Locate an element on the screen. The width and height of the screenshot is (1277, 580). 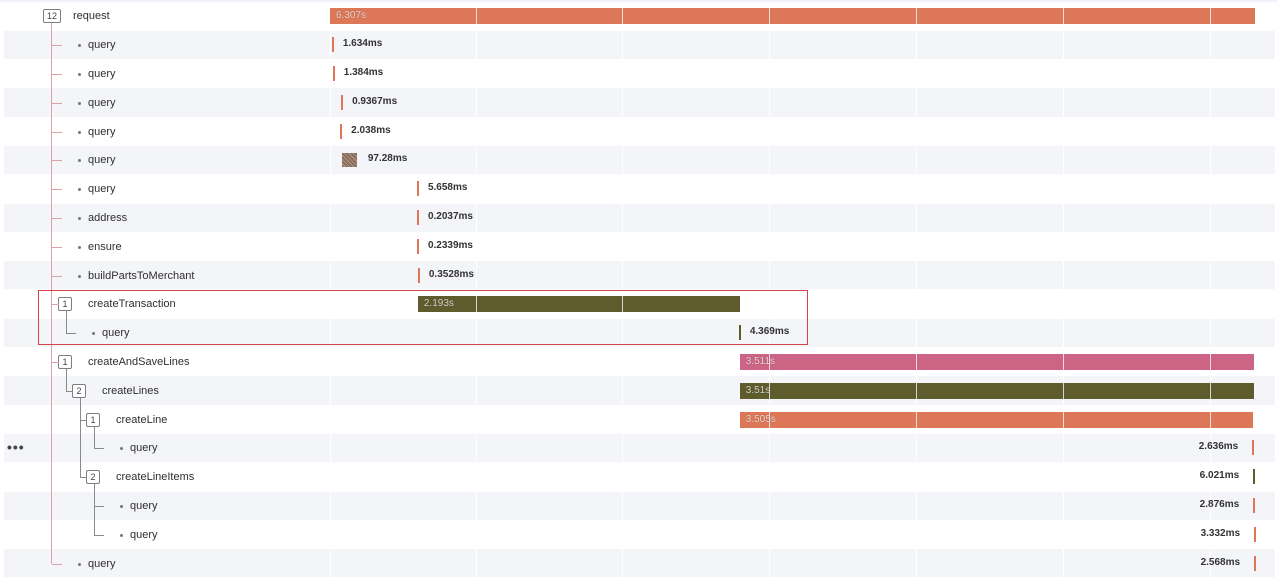
span-name: createLines is located at coordinates (130, 390).